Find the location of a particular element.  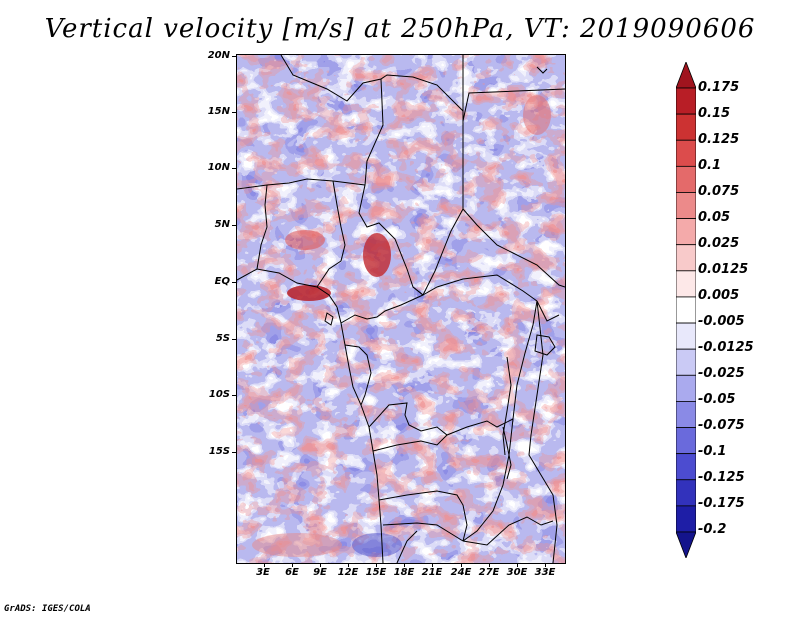

lon-label-3e: 3E is located at coordinates (263, 572).